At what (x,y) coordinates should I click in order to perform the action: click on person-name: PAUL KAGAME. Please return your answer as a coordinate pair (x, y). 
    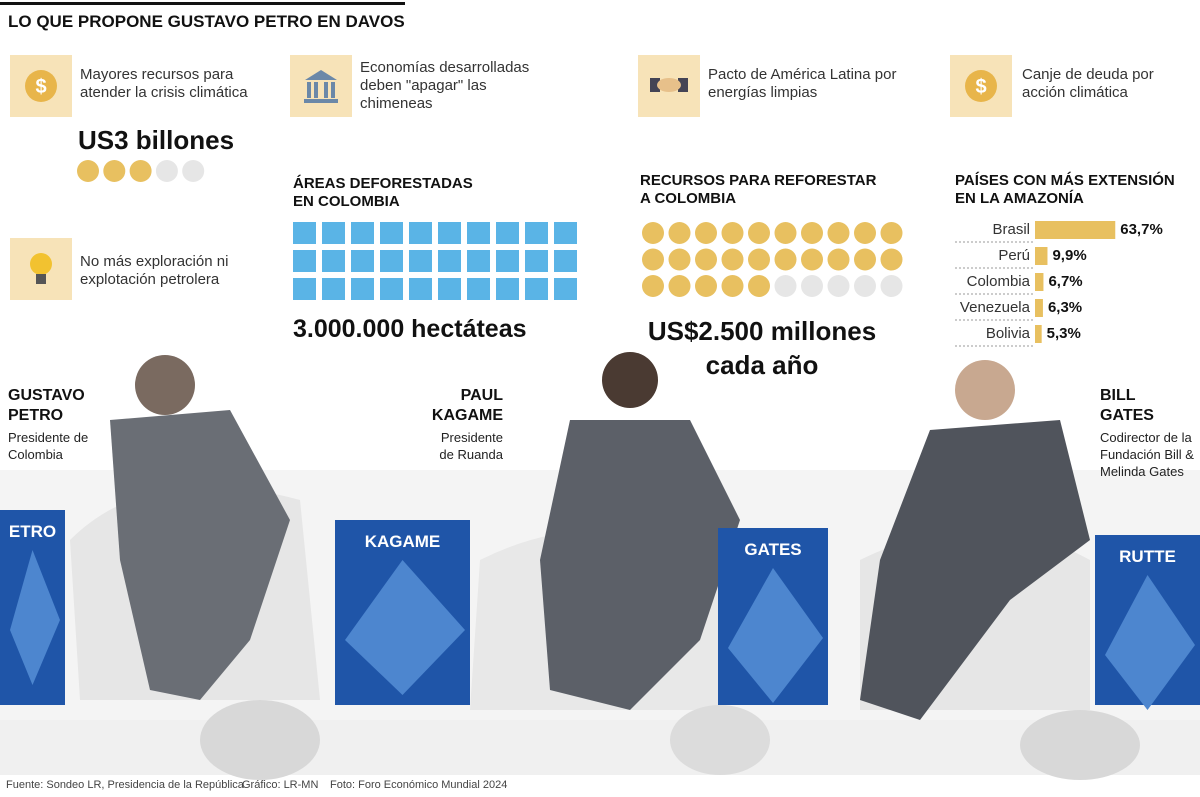
    Looking at the image, I should click on (467, 405).